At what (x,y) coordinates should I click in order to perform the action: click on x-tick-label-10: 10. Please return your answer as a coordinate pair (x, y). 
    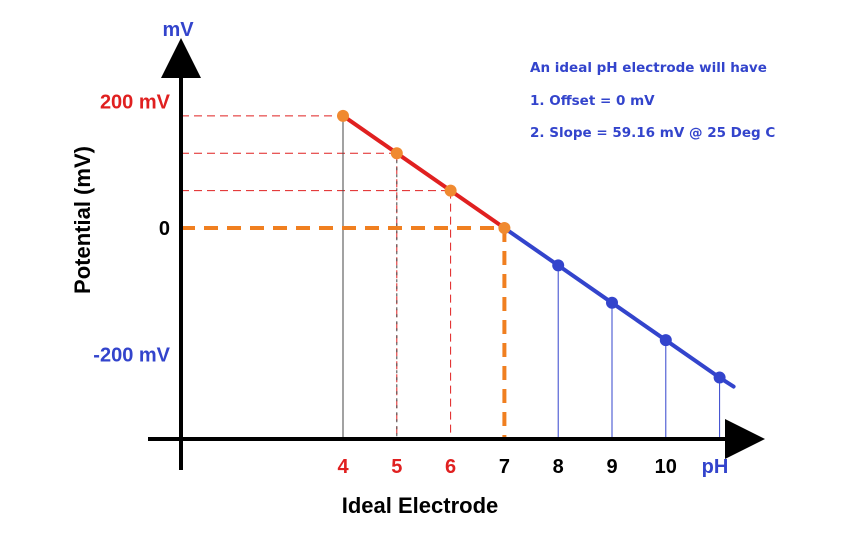
    Looking at the image, I should click on (666, 467).